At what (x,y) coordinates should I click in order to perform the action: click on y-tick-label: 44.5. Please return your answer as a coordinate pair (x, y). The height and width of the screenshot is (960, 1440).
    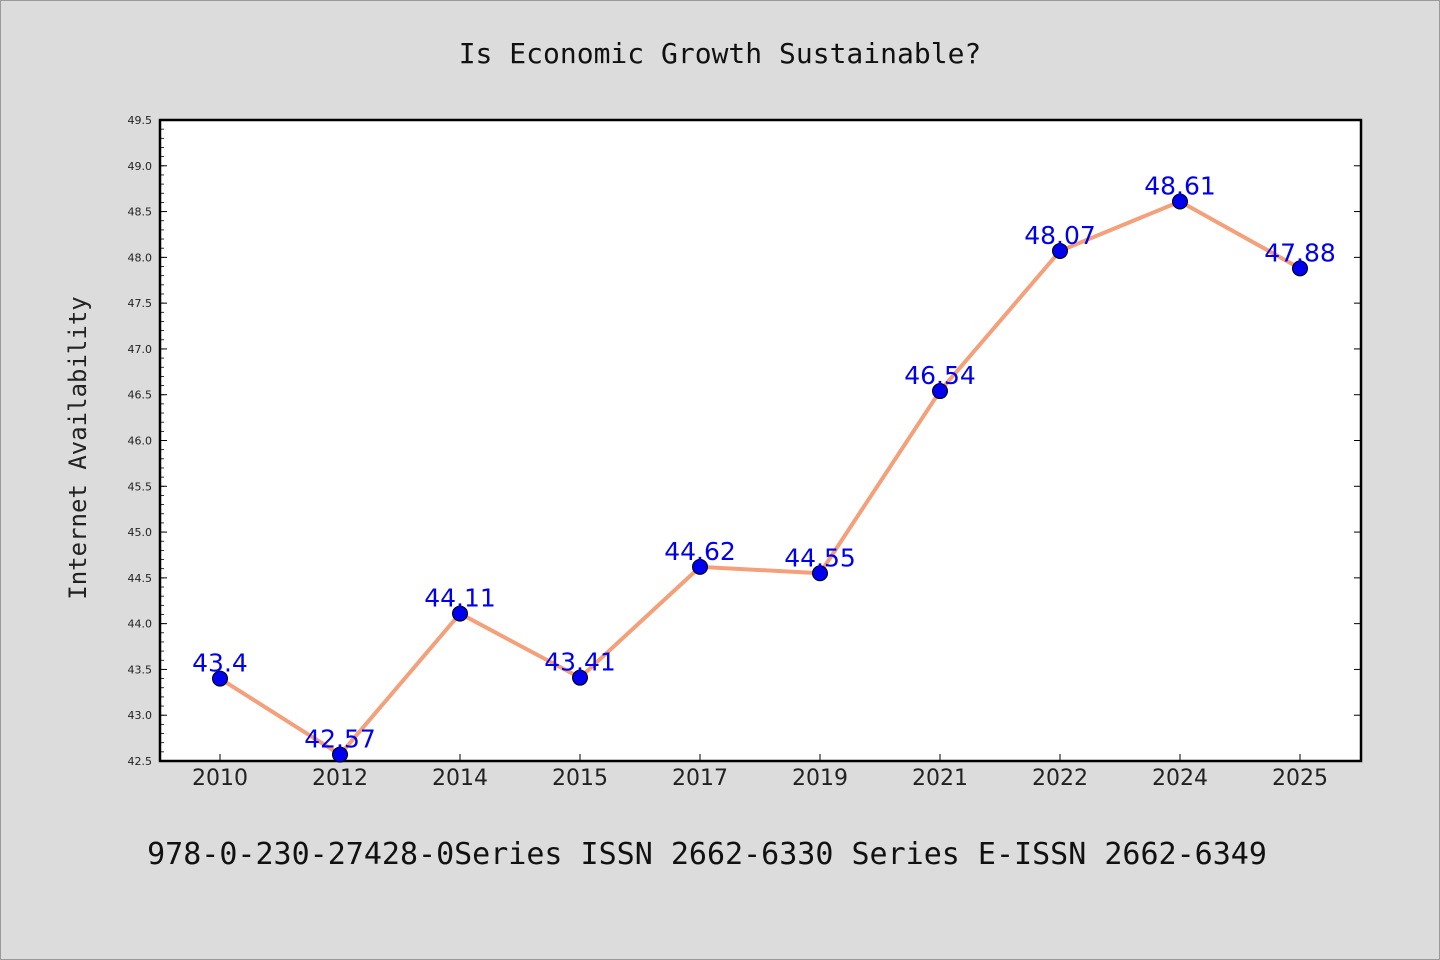
    Looking at the image, I should click on (140, 578).